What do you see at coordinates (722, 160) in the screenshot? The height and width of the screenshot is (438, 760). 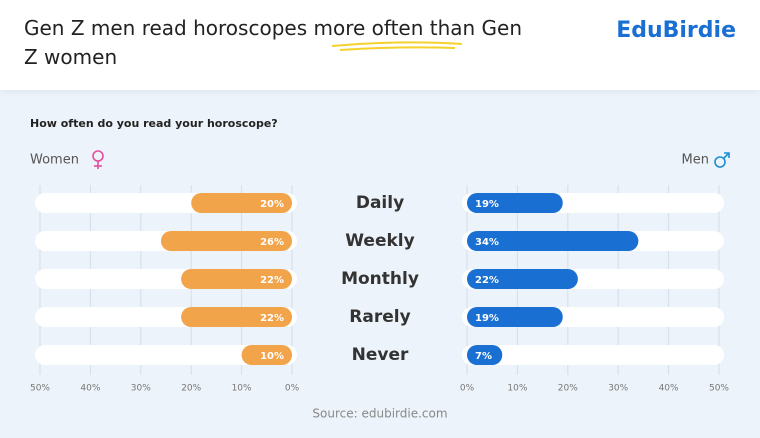 I see `male-icon` at bounding box center [722, 160].